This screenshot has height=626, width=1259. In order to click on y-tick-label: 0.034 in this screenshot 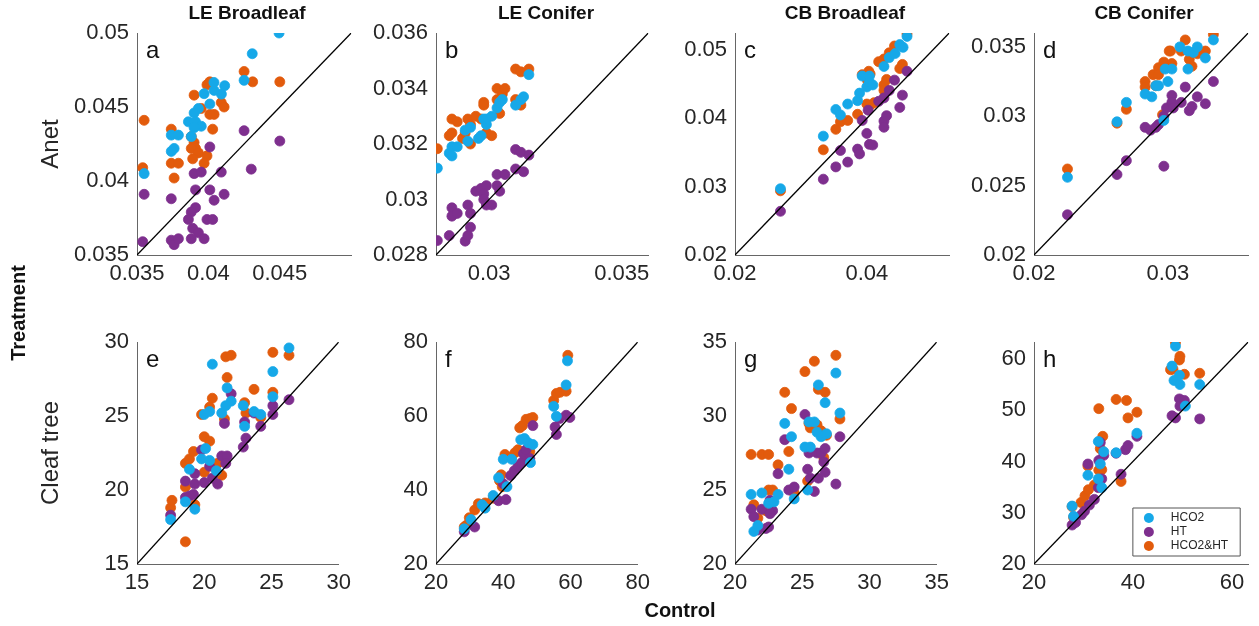, I will do `click(400, 87)`.